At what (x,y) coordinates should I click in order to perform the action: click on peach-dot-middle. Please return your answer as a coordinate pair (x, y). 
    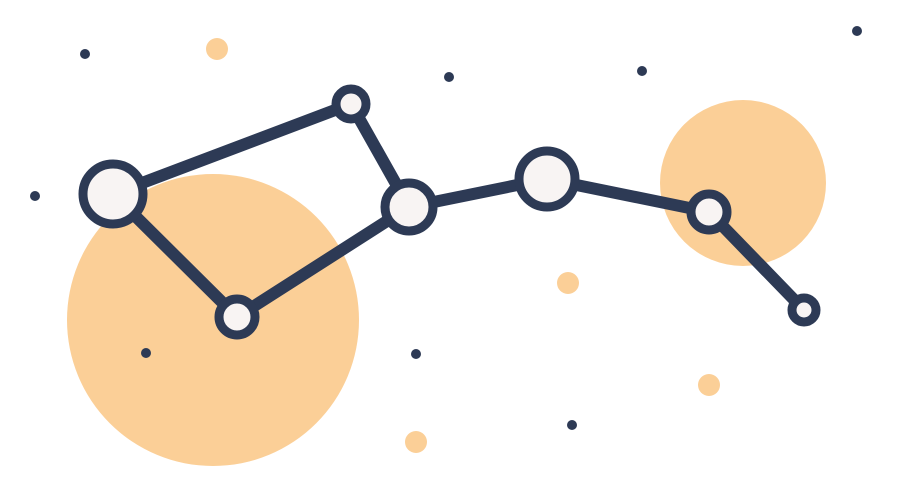
    Looking at the image, I should click on (568, 283).